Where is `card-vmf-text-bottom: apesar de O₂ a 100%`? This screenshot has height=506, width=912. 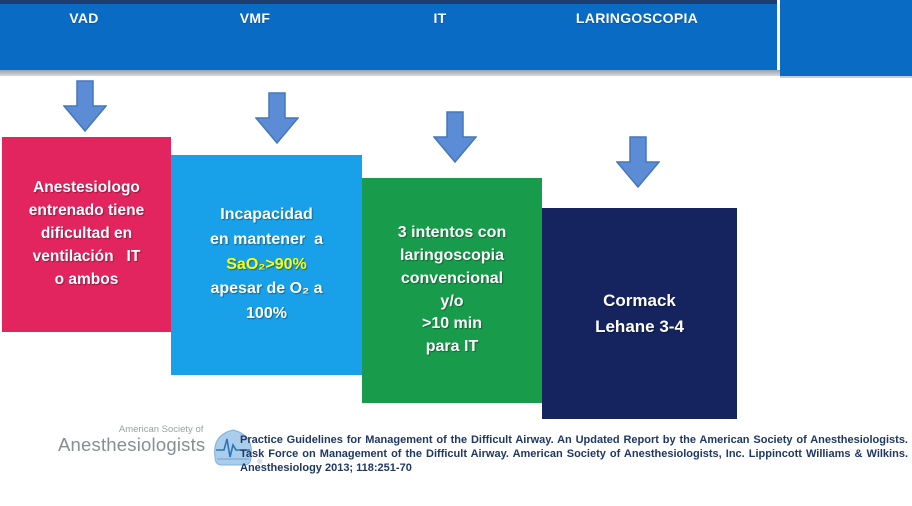
card-vmf-text-bottom: apesar de O₂ a 100% is located at coordinates (266, 301).